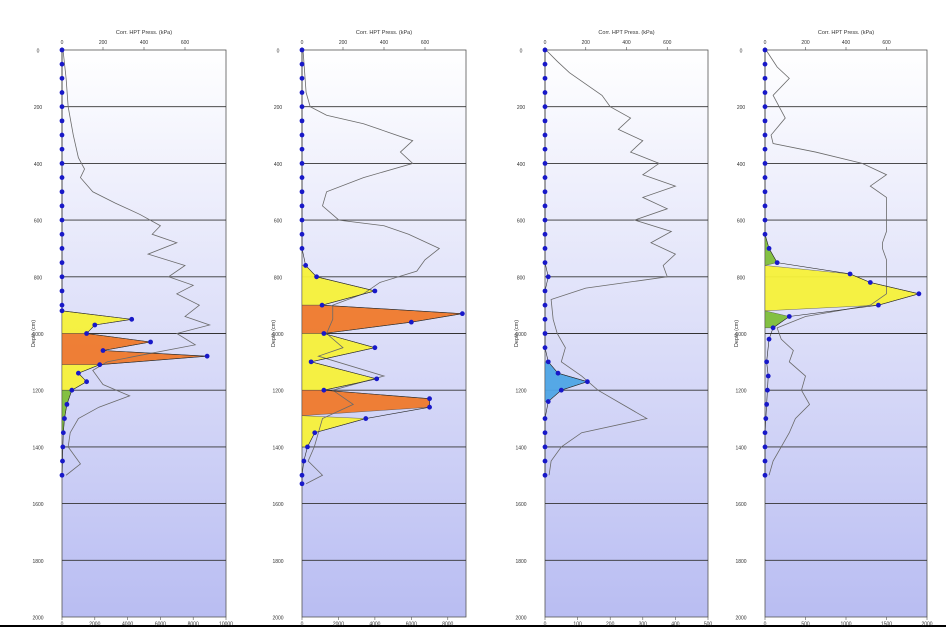  What do you see at coordinates (626, 43) in the screenshot?
I see `top-tick-label: 400` at bounding box center [626, 43].